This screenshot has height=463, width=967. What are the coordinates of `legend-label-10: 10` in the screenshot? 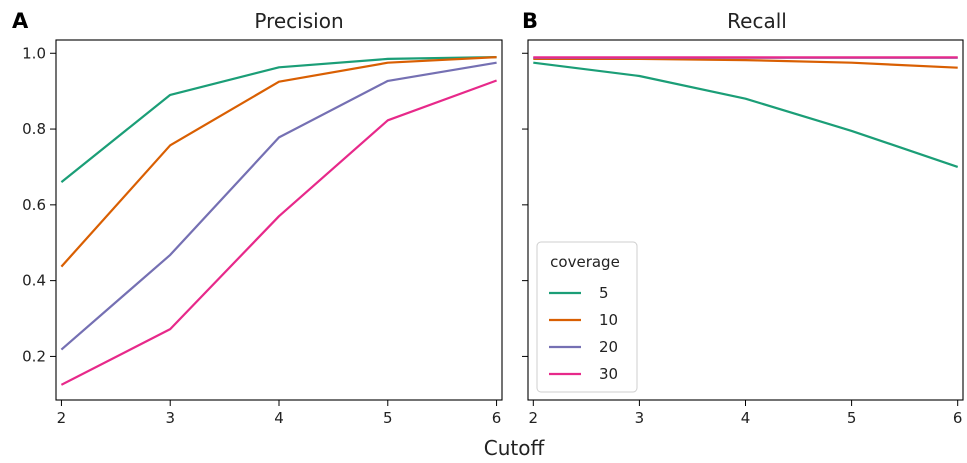 It's located at (608, 320).